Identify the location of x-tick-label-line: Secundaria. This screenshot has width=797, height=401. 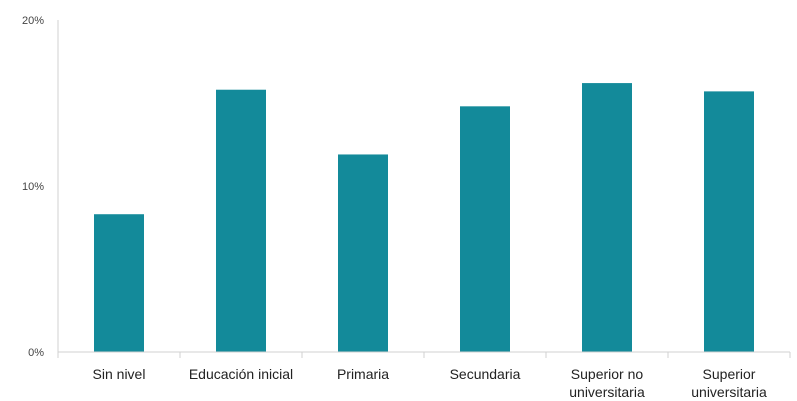
(485, 374).